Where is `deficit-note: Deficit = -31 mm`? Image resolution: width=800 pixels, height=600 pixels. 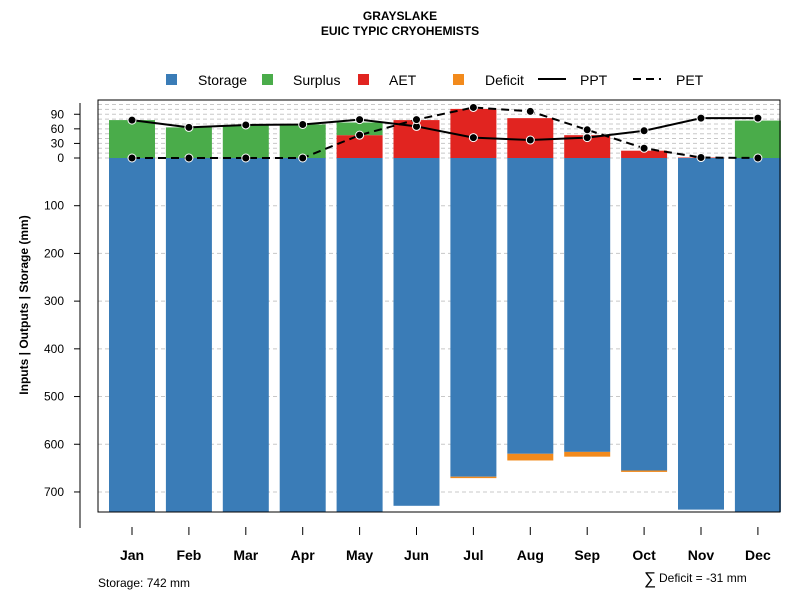
deficit-note: Deficit = -31 mm is located at coordinates (703, 578).